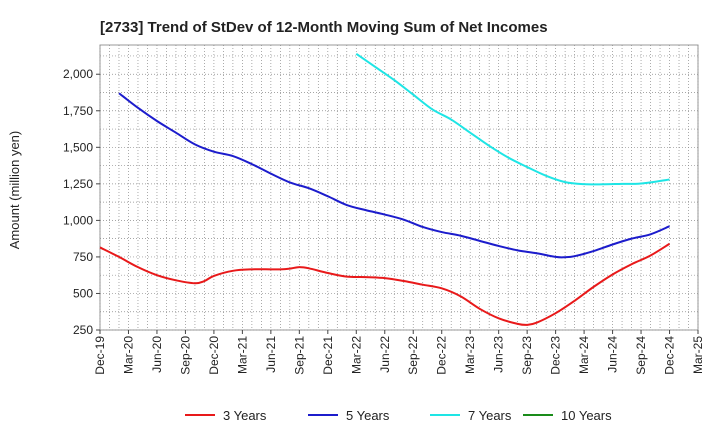  What do you see at coordinates (78, 184) in the screenshot?
I see `y-tick-label: 1,250` at bounding box center [78, 184].